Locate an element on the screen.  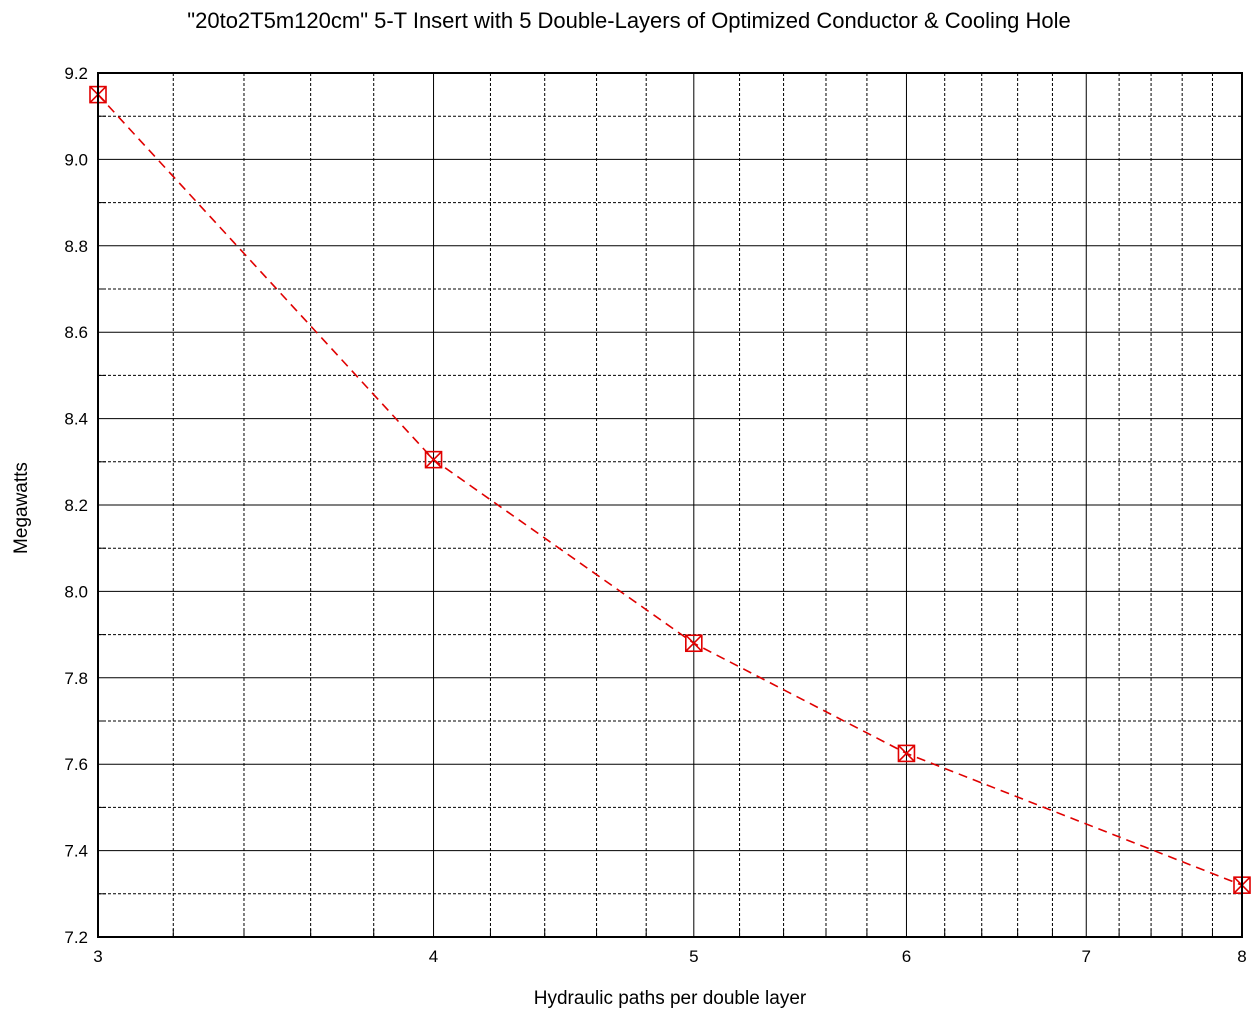
y-axis-label: Megawatts is located at coordinates (21, 508).